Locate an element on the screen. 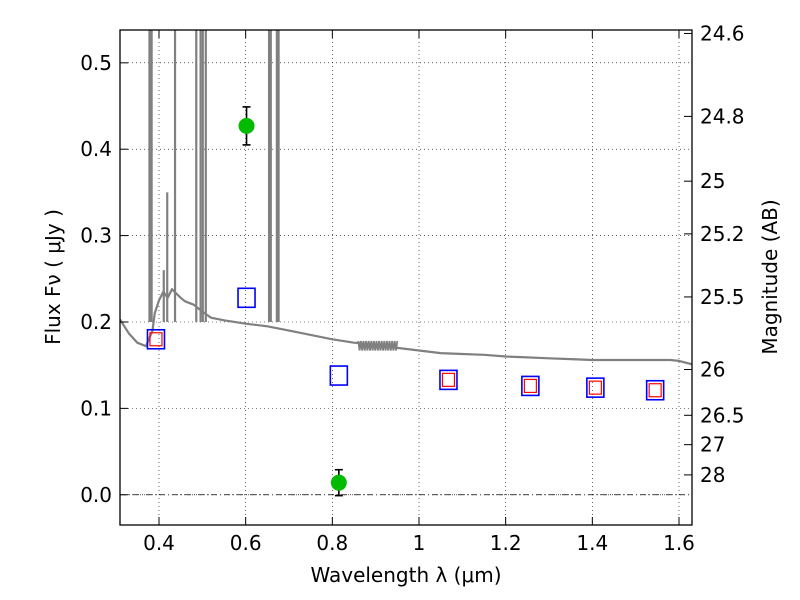  x-axis-label: Wavelength λ (μm) is located at coordinates (405, 575).